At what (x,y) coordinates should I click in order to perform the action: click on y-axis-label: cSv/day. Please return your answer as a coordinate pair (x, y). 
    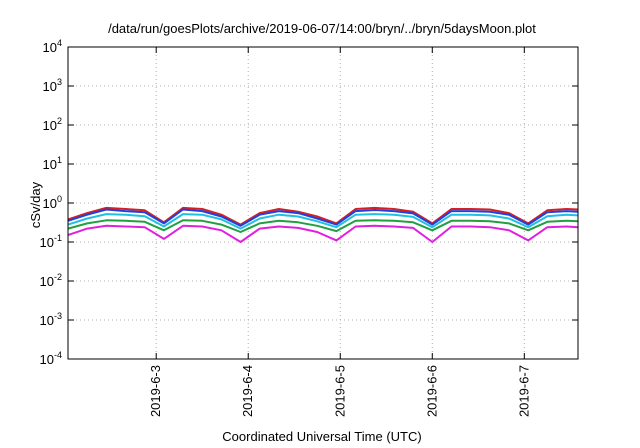
    Looking at the image, I should click on (35, 204).